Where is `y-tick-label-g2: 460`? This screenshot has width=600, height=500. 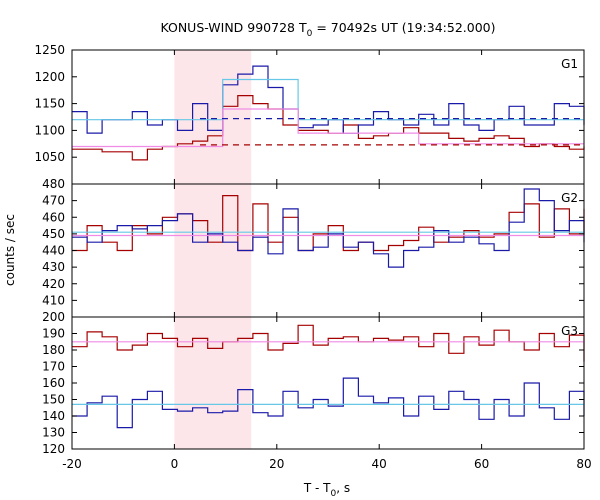 y-tick-label-g2: 460 is located at coordinates (53, 217).